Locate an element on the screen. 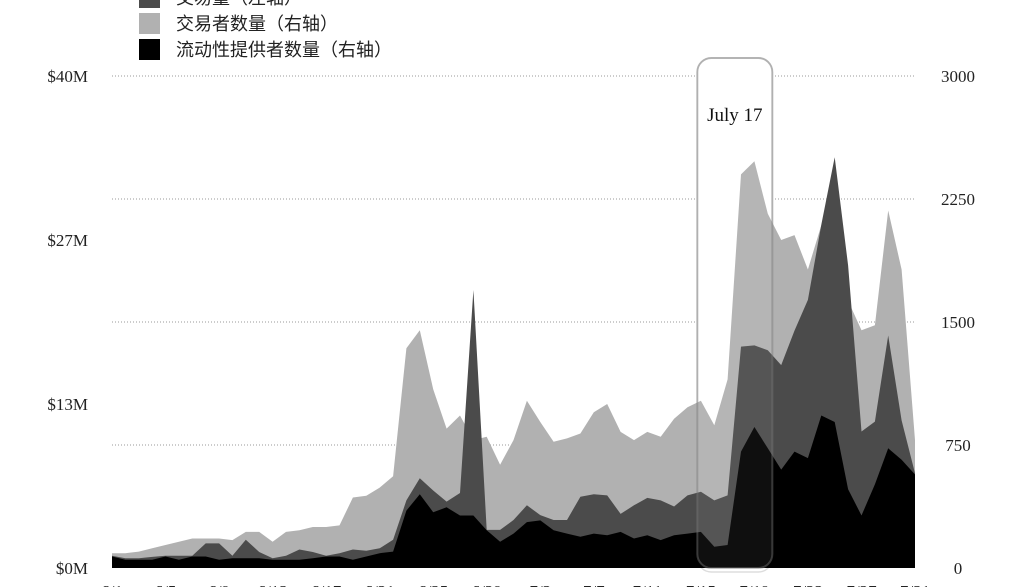  x-tick-label: 7/27 is located at coordinates (861, 584).